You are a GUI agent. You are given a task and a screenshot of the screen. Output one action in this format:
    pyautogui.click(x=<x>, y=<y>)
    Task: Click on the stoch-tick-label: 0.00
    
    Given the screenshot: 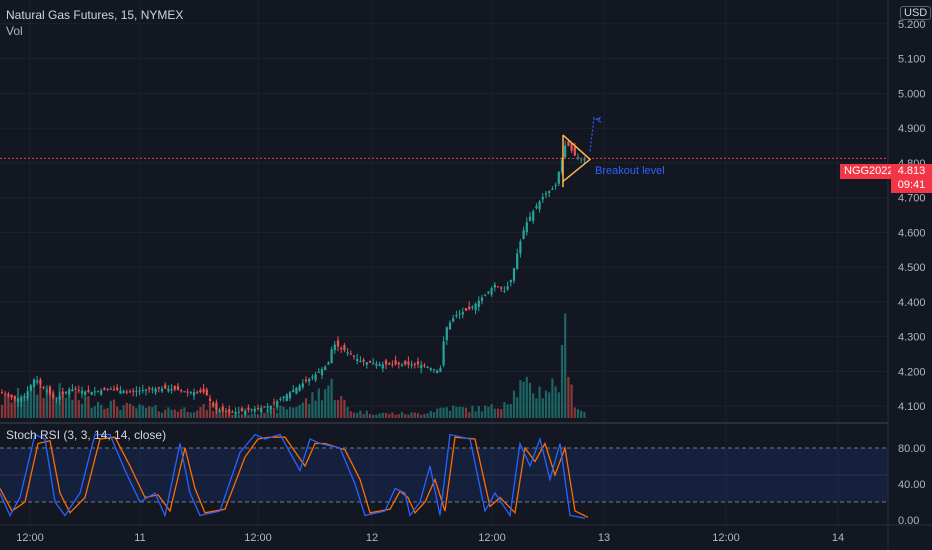 What is the action you would take?
    pyautogui.click(x=908, y=521)
    